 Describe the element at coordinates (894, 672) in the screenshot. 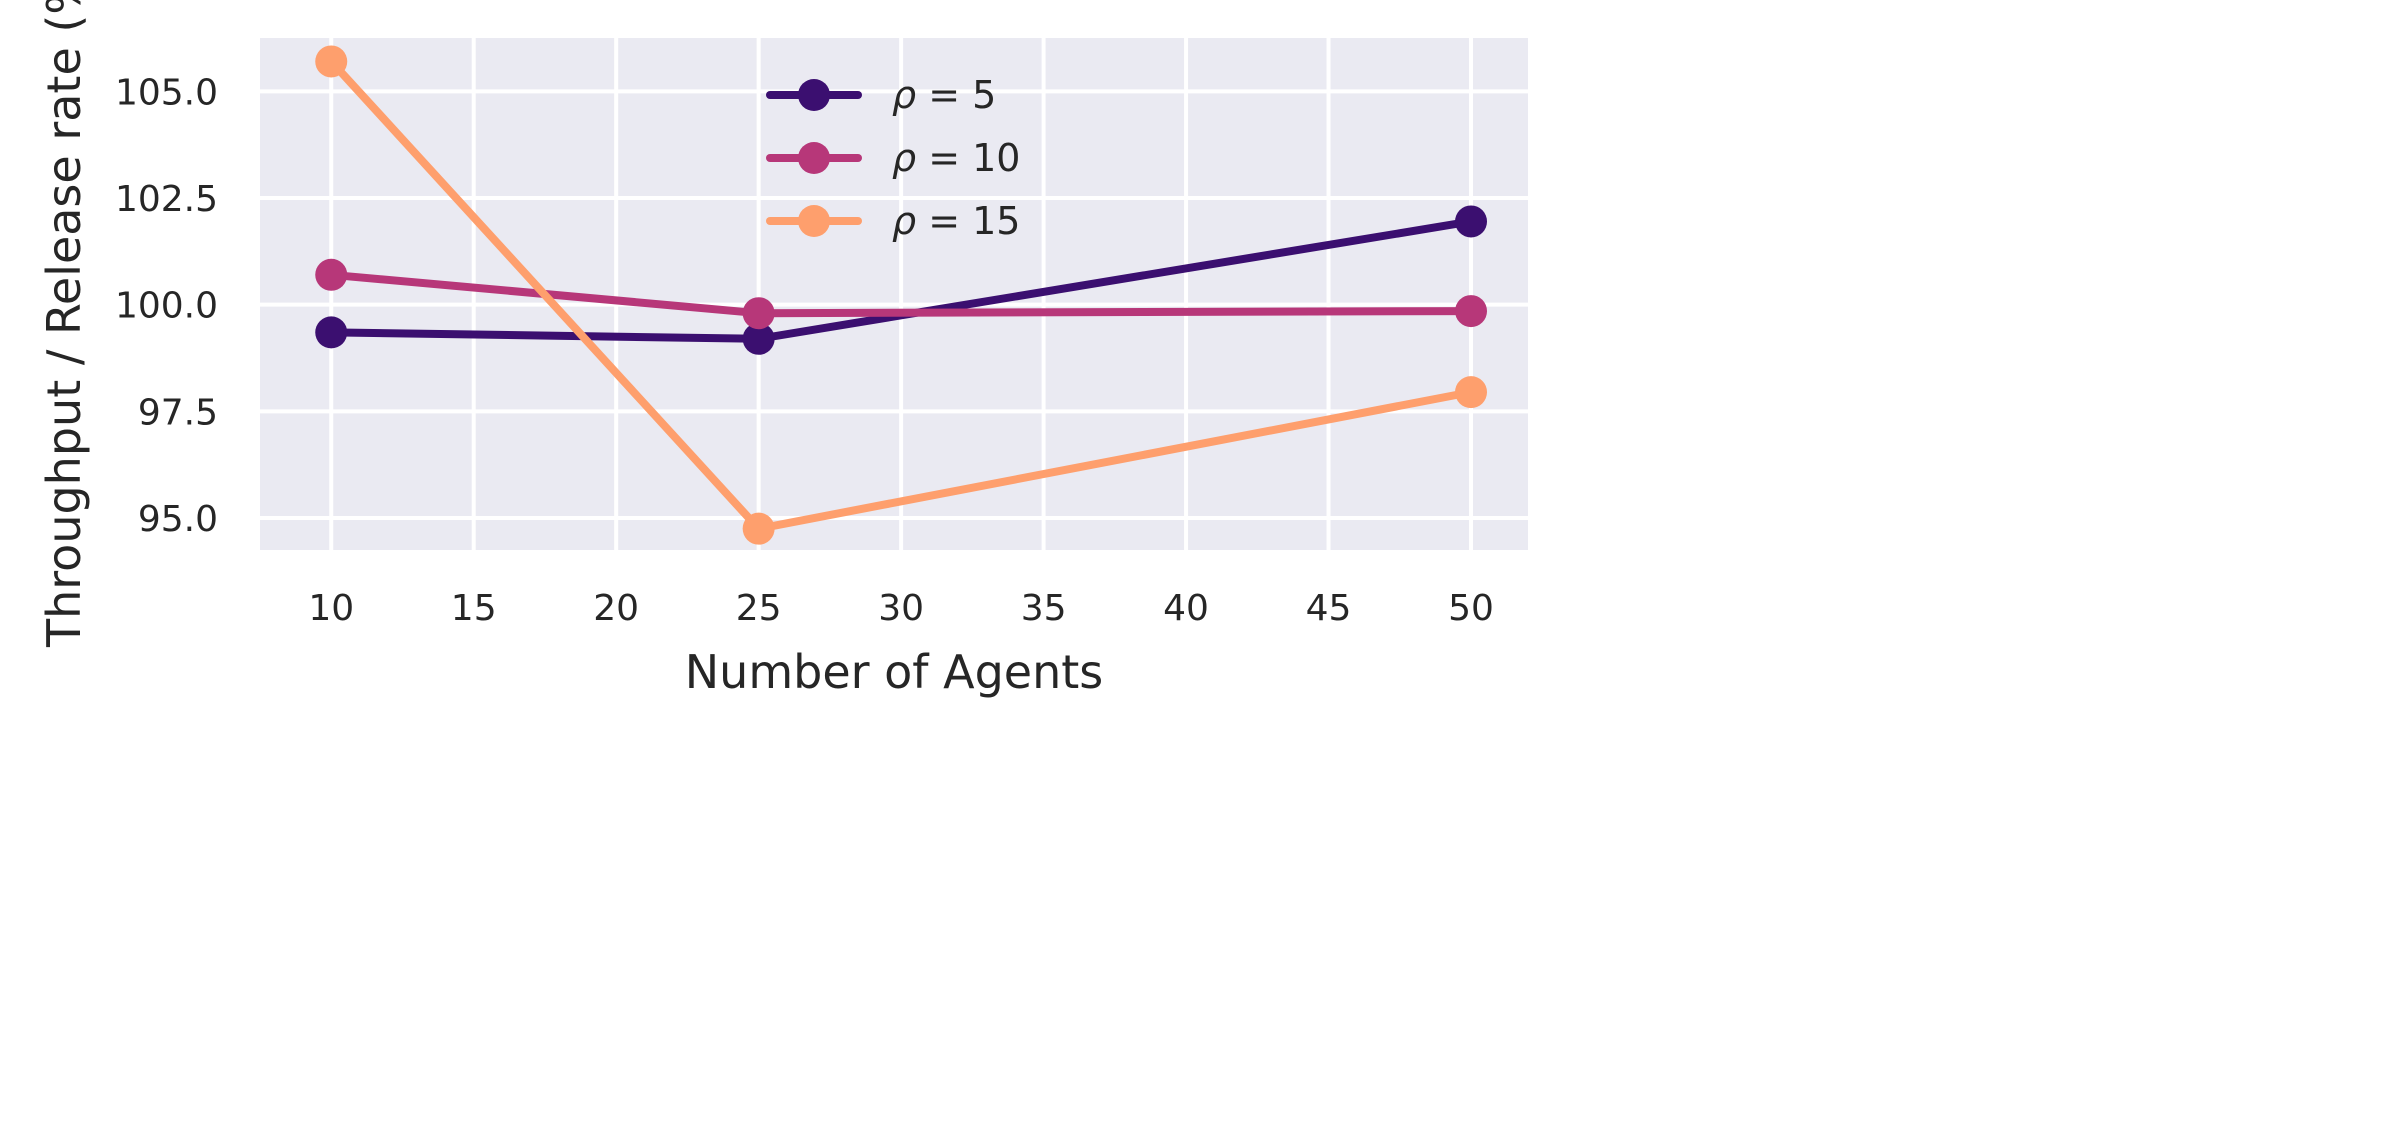

I see `x-axis-title: Number of Agents` at that location.